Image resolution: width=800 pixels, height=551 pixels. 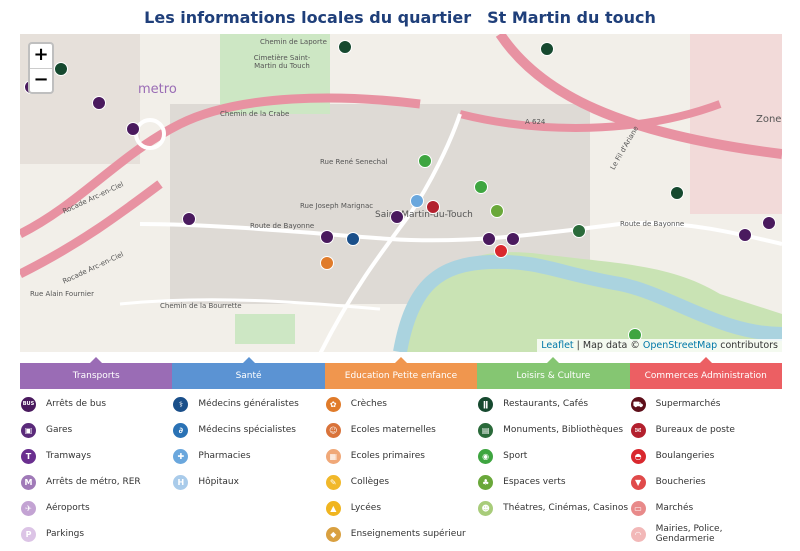 What do you see at coordinates (638, 534) in the screenshot?
I see `town-hall-icon: ◠` at bounding box center [638, 534].